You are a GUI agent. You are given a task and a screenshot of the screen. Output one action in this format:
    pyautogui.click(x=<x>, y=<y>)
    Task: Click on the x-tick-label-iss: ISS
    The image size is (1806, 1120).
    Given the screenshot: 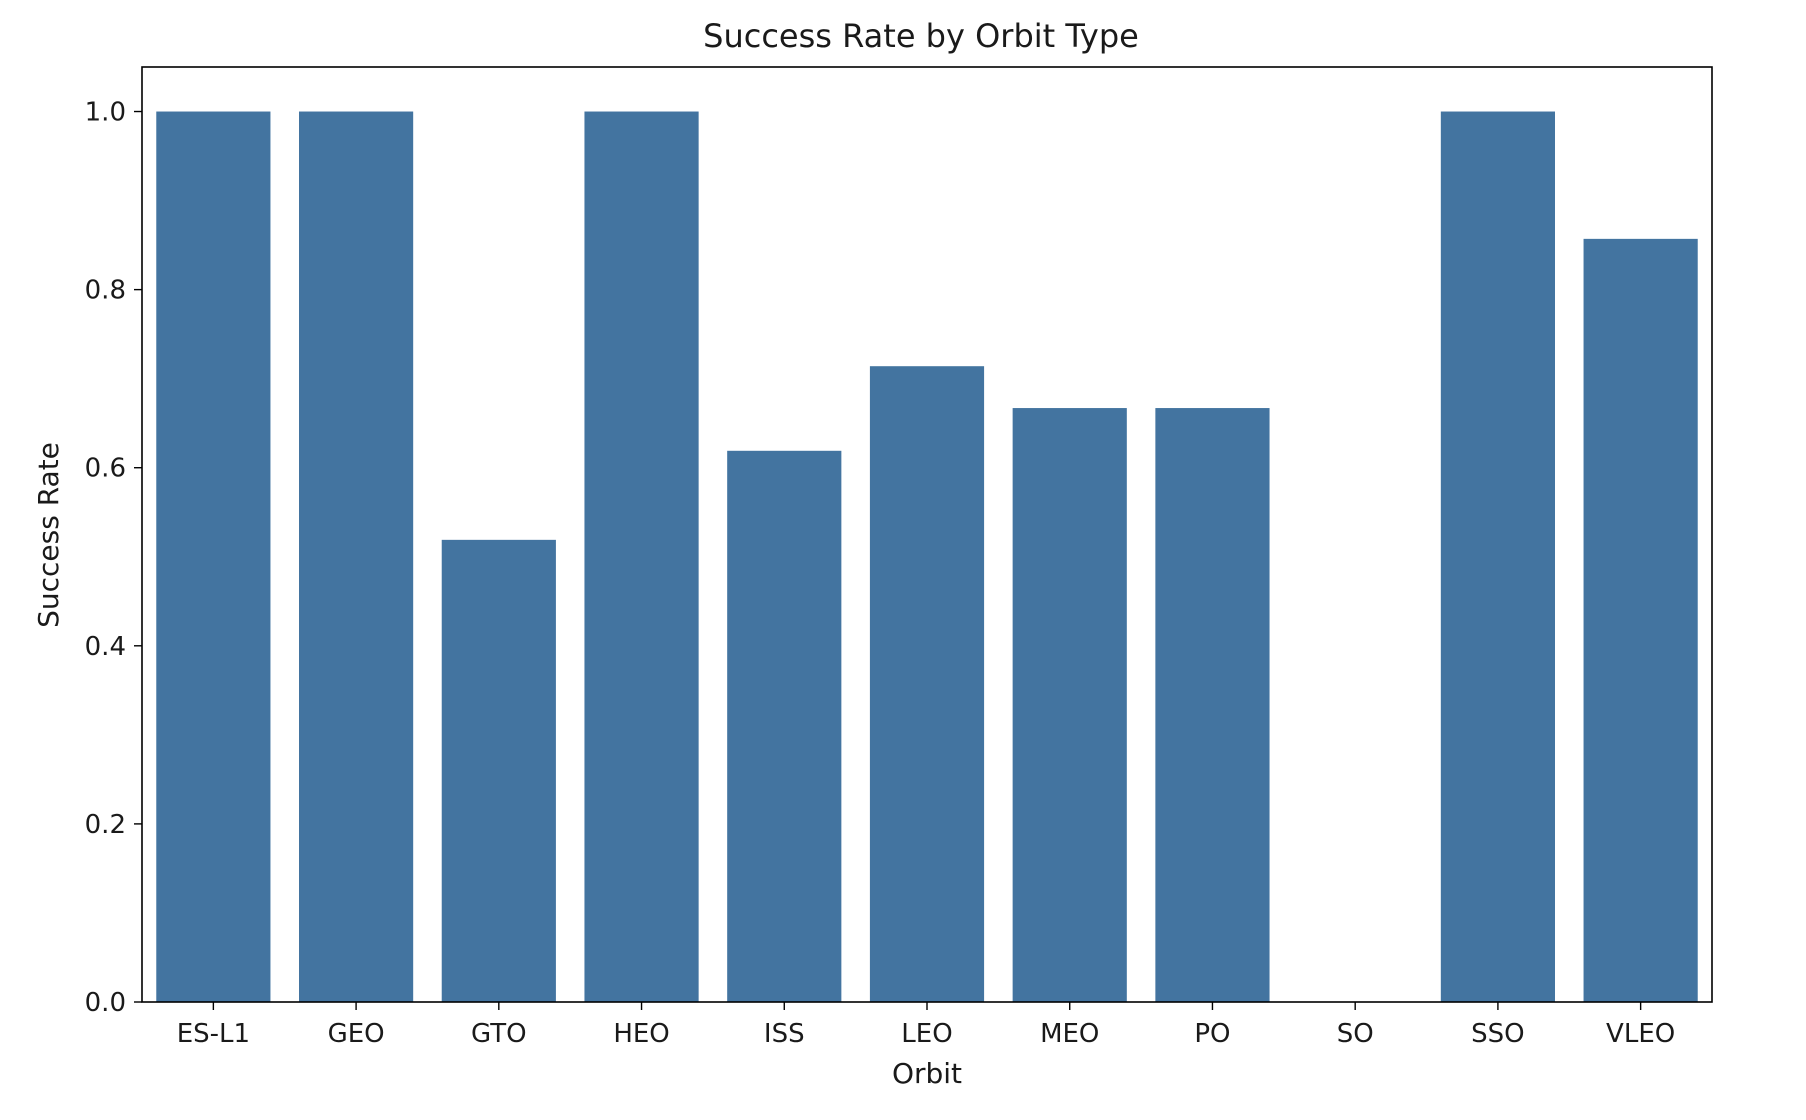 What is the action you would take?
    pyautogui.click(x=784, y=1034)
    